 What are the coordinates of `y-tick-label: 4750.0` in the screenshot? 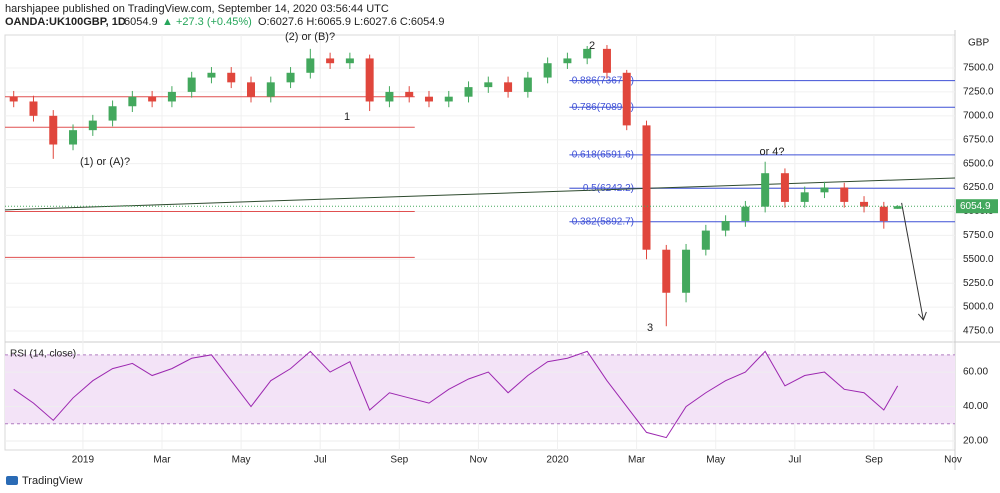 It's located at (978, 331).